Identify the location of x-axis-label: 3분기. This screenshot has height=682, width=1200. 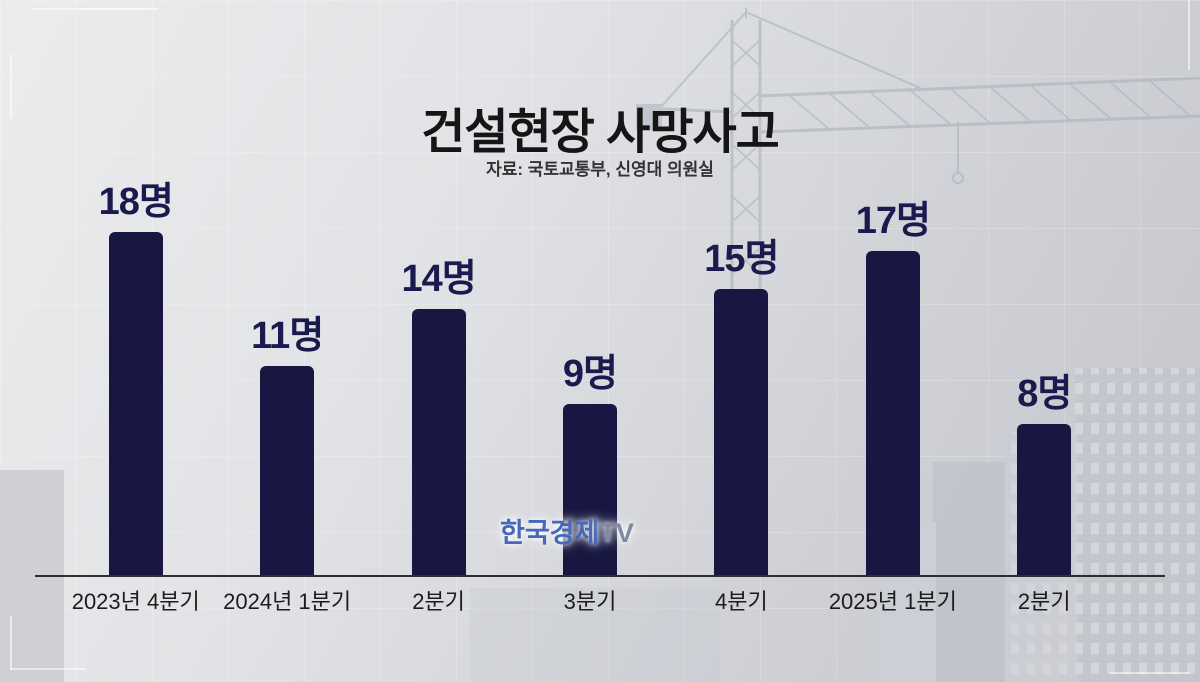
(590, 601).